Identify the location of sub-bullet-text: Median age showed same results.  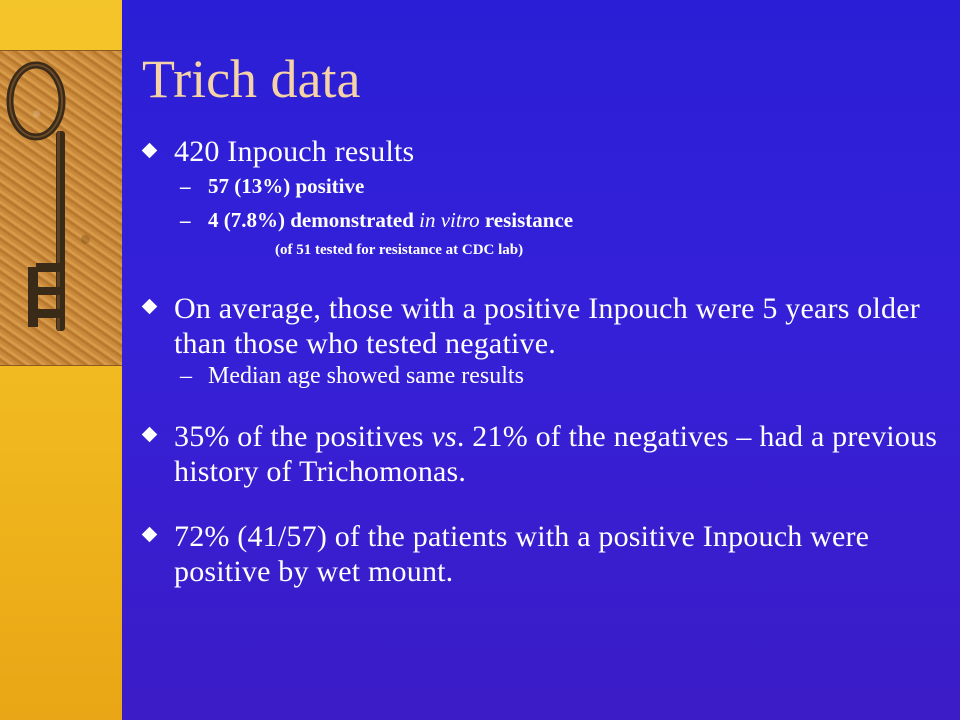
(366, 376).